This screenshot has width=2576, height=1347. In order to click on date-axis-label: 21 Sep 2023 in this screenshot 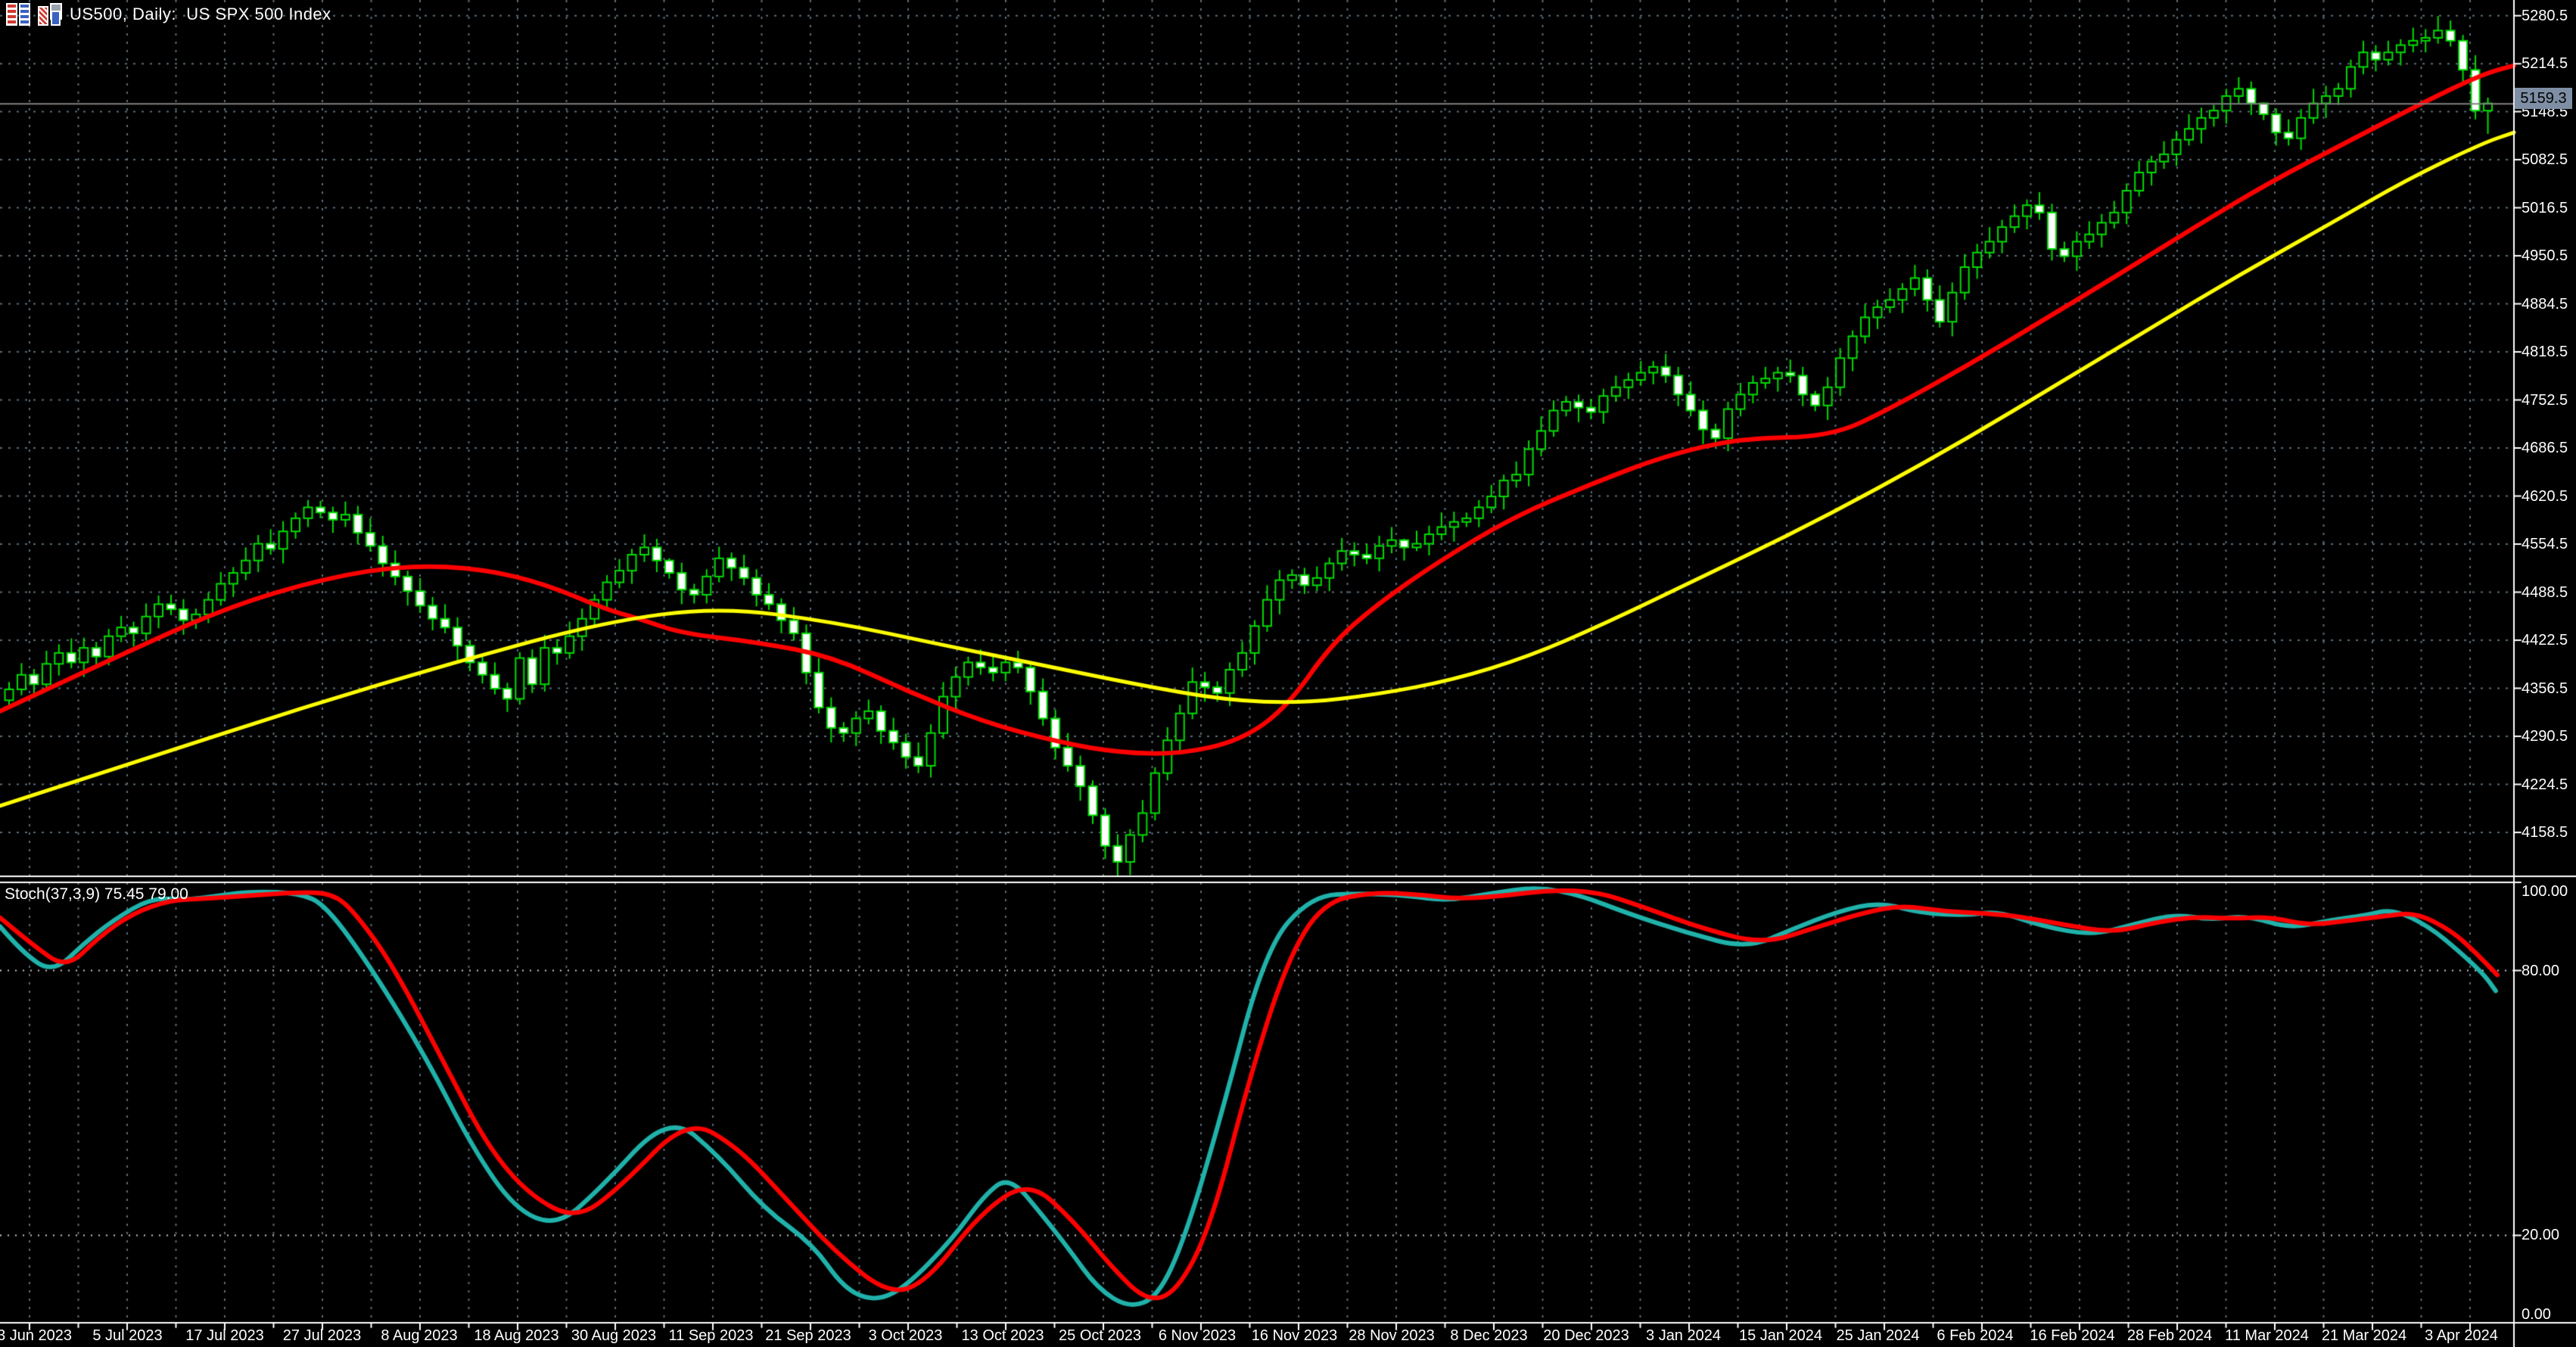, I will do `click(808, 1335)`.